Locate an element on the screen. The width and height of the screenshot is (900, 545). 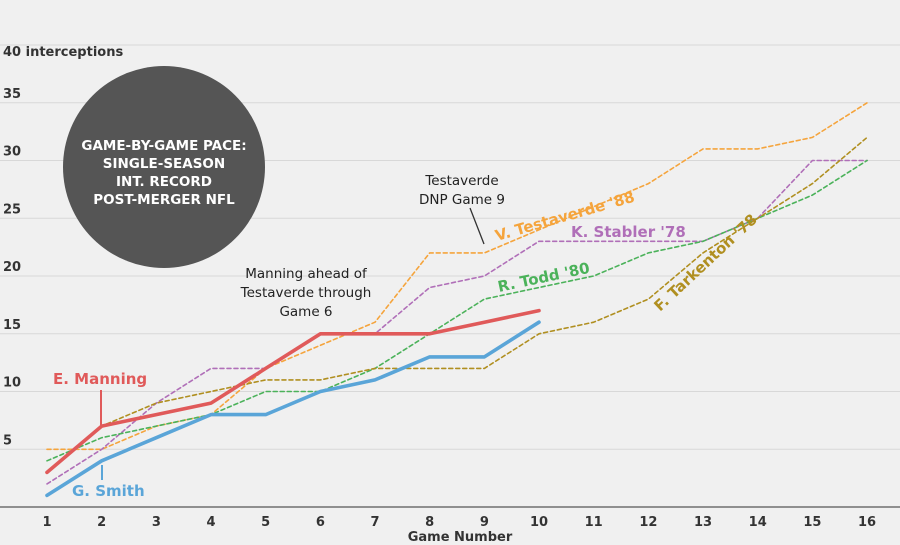
x-tick-label: 12 is located at coordinates (648, 522).